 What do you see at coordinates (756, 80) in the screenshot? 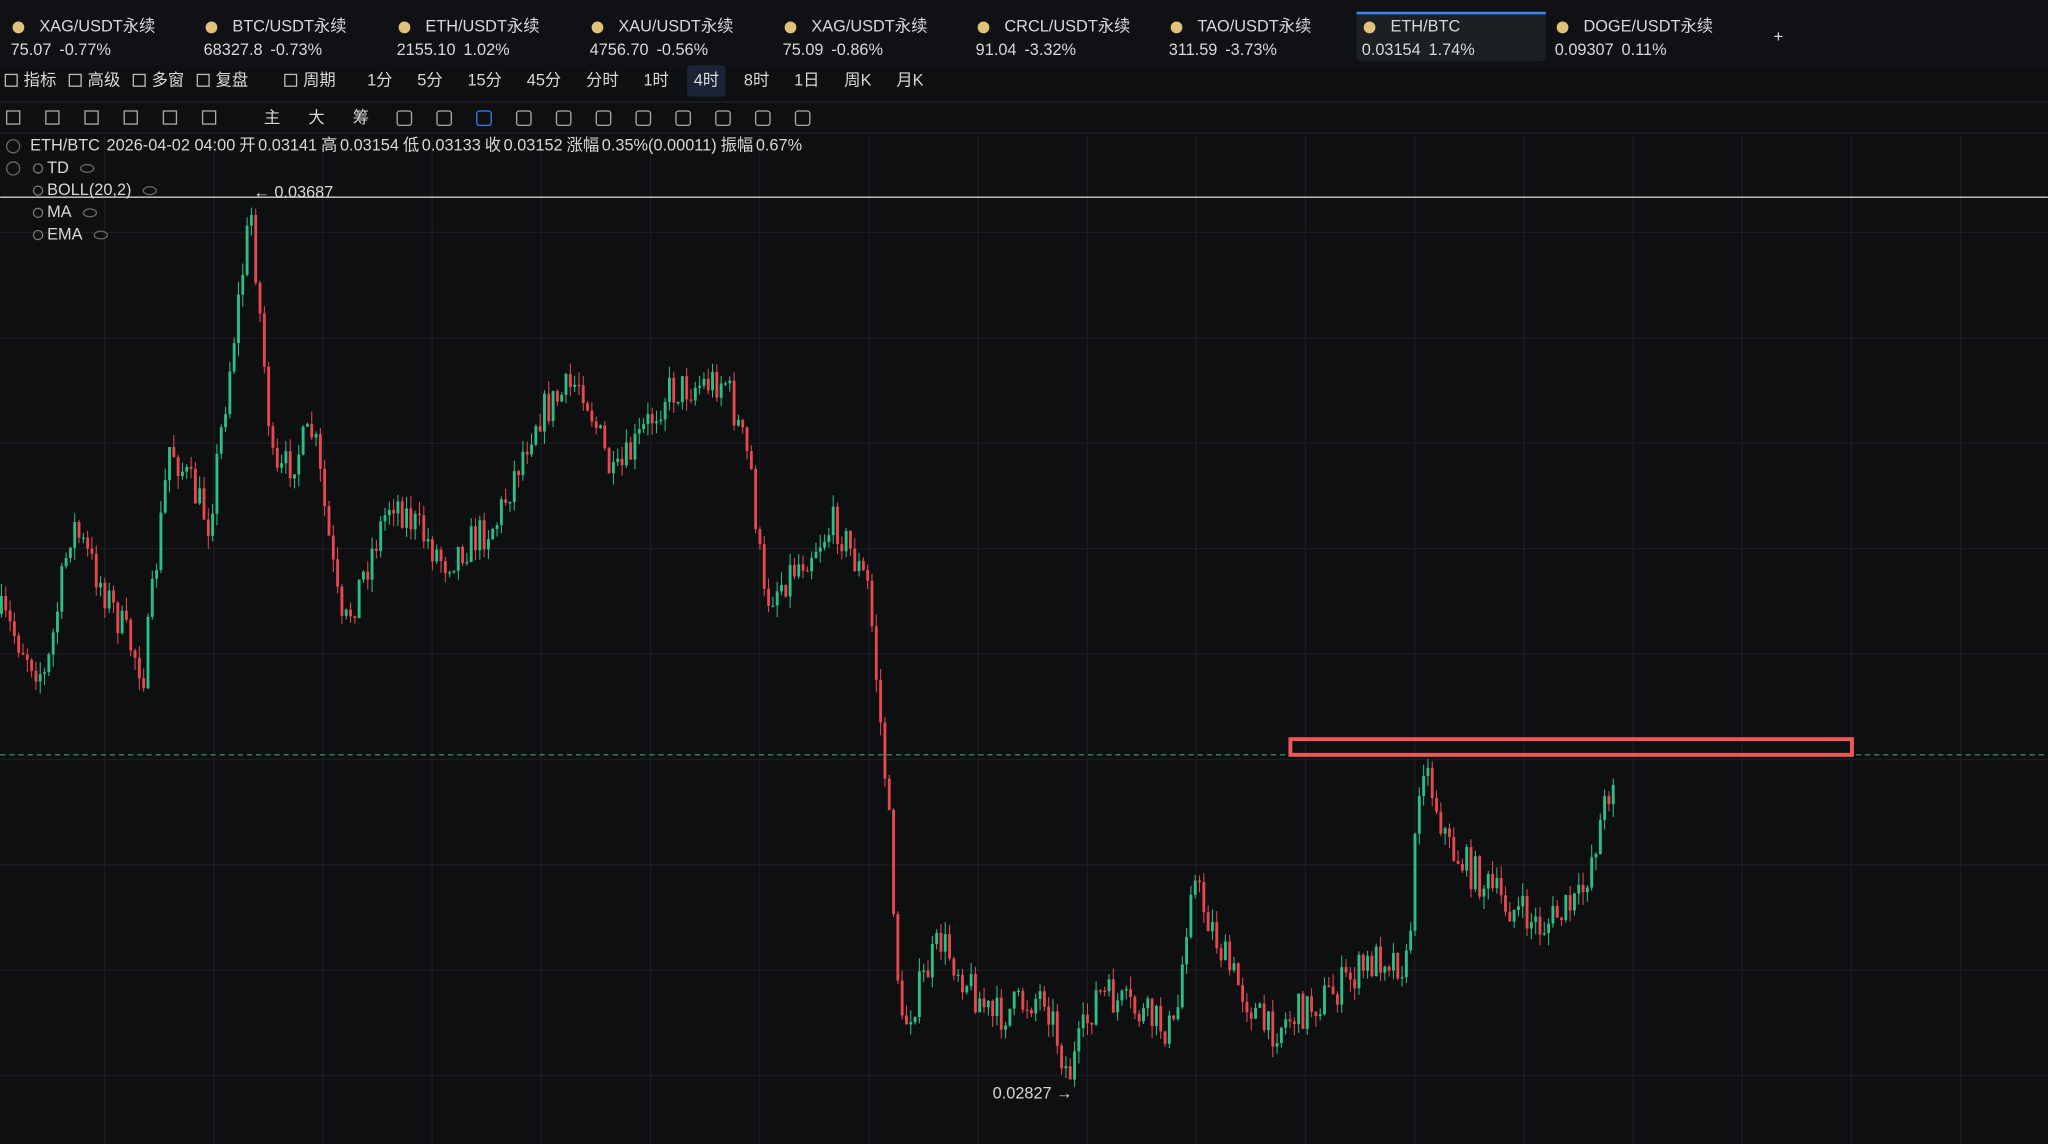
I see `interval: 8时` at bounding box center [756, 80].